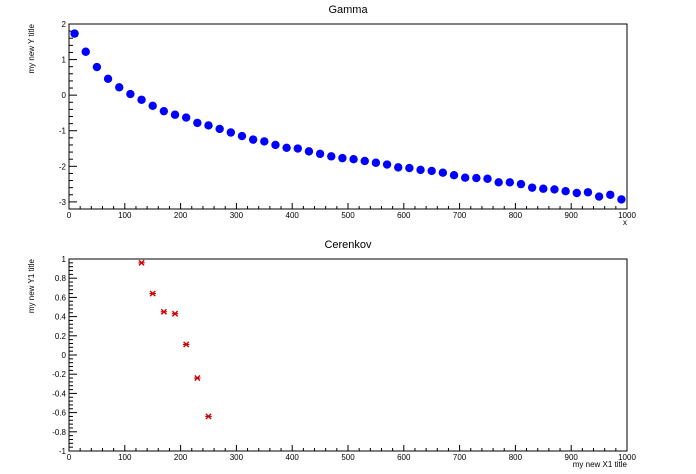  Describe the element at coordinates (59, 432) in the screenshot. I see `cerenkov-y-tick-label: -0.8` at that location.